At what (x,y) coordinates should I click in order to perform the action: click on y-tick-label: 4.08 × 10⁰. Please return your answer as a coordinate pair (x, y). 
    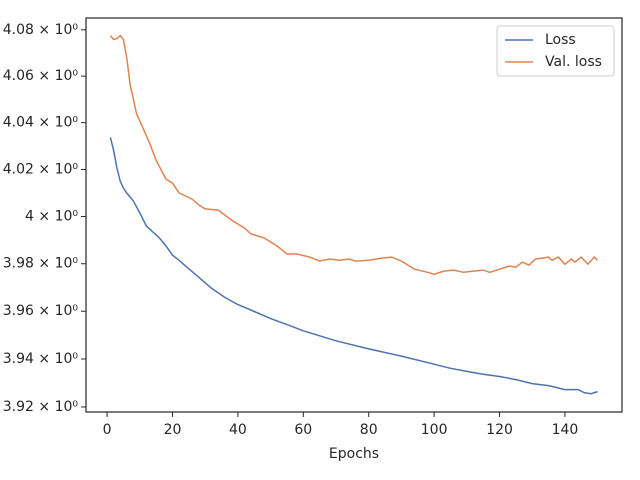
    Looking at the image, I should click on (41, 30).